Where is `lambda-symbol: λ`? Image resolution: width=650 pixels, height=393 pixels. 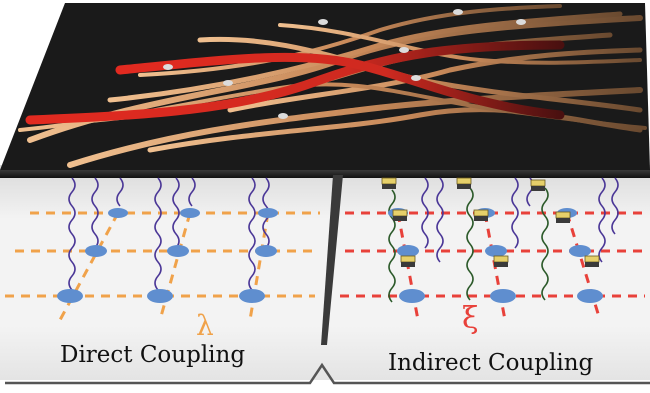
lambda-symbol: λ is located at coordinates (205, 325).